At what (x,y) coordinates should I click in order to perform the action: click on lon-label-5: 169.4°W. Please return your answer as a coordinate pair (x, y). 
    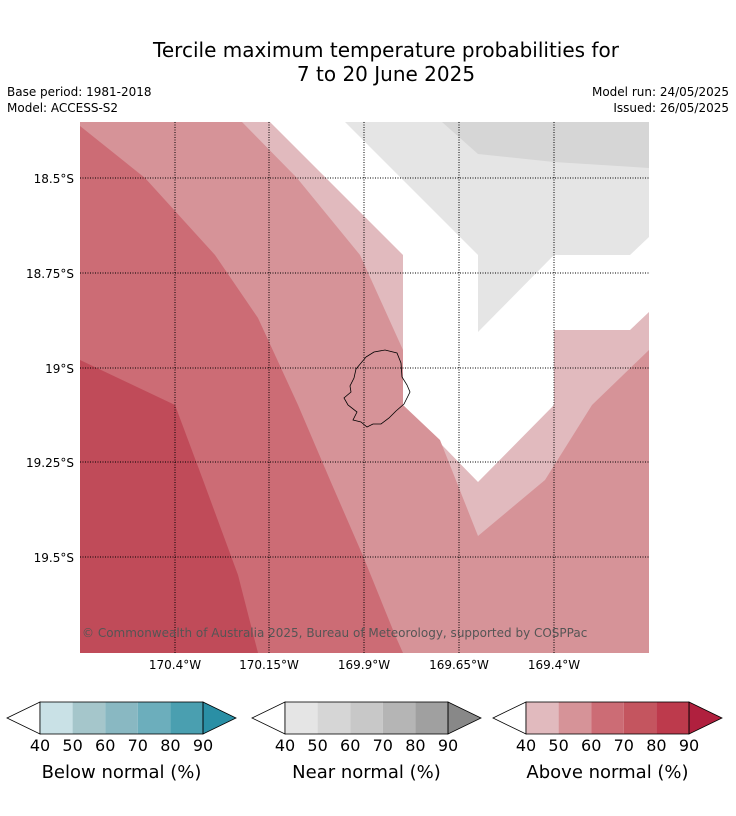
    Looking at the image, I should click on (554, 665).